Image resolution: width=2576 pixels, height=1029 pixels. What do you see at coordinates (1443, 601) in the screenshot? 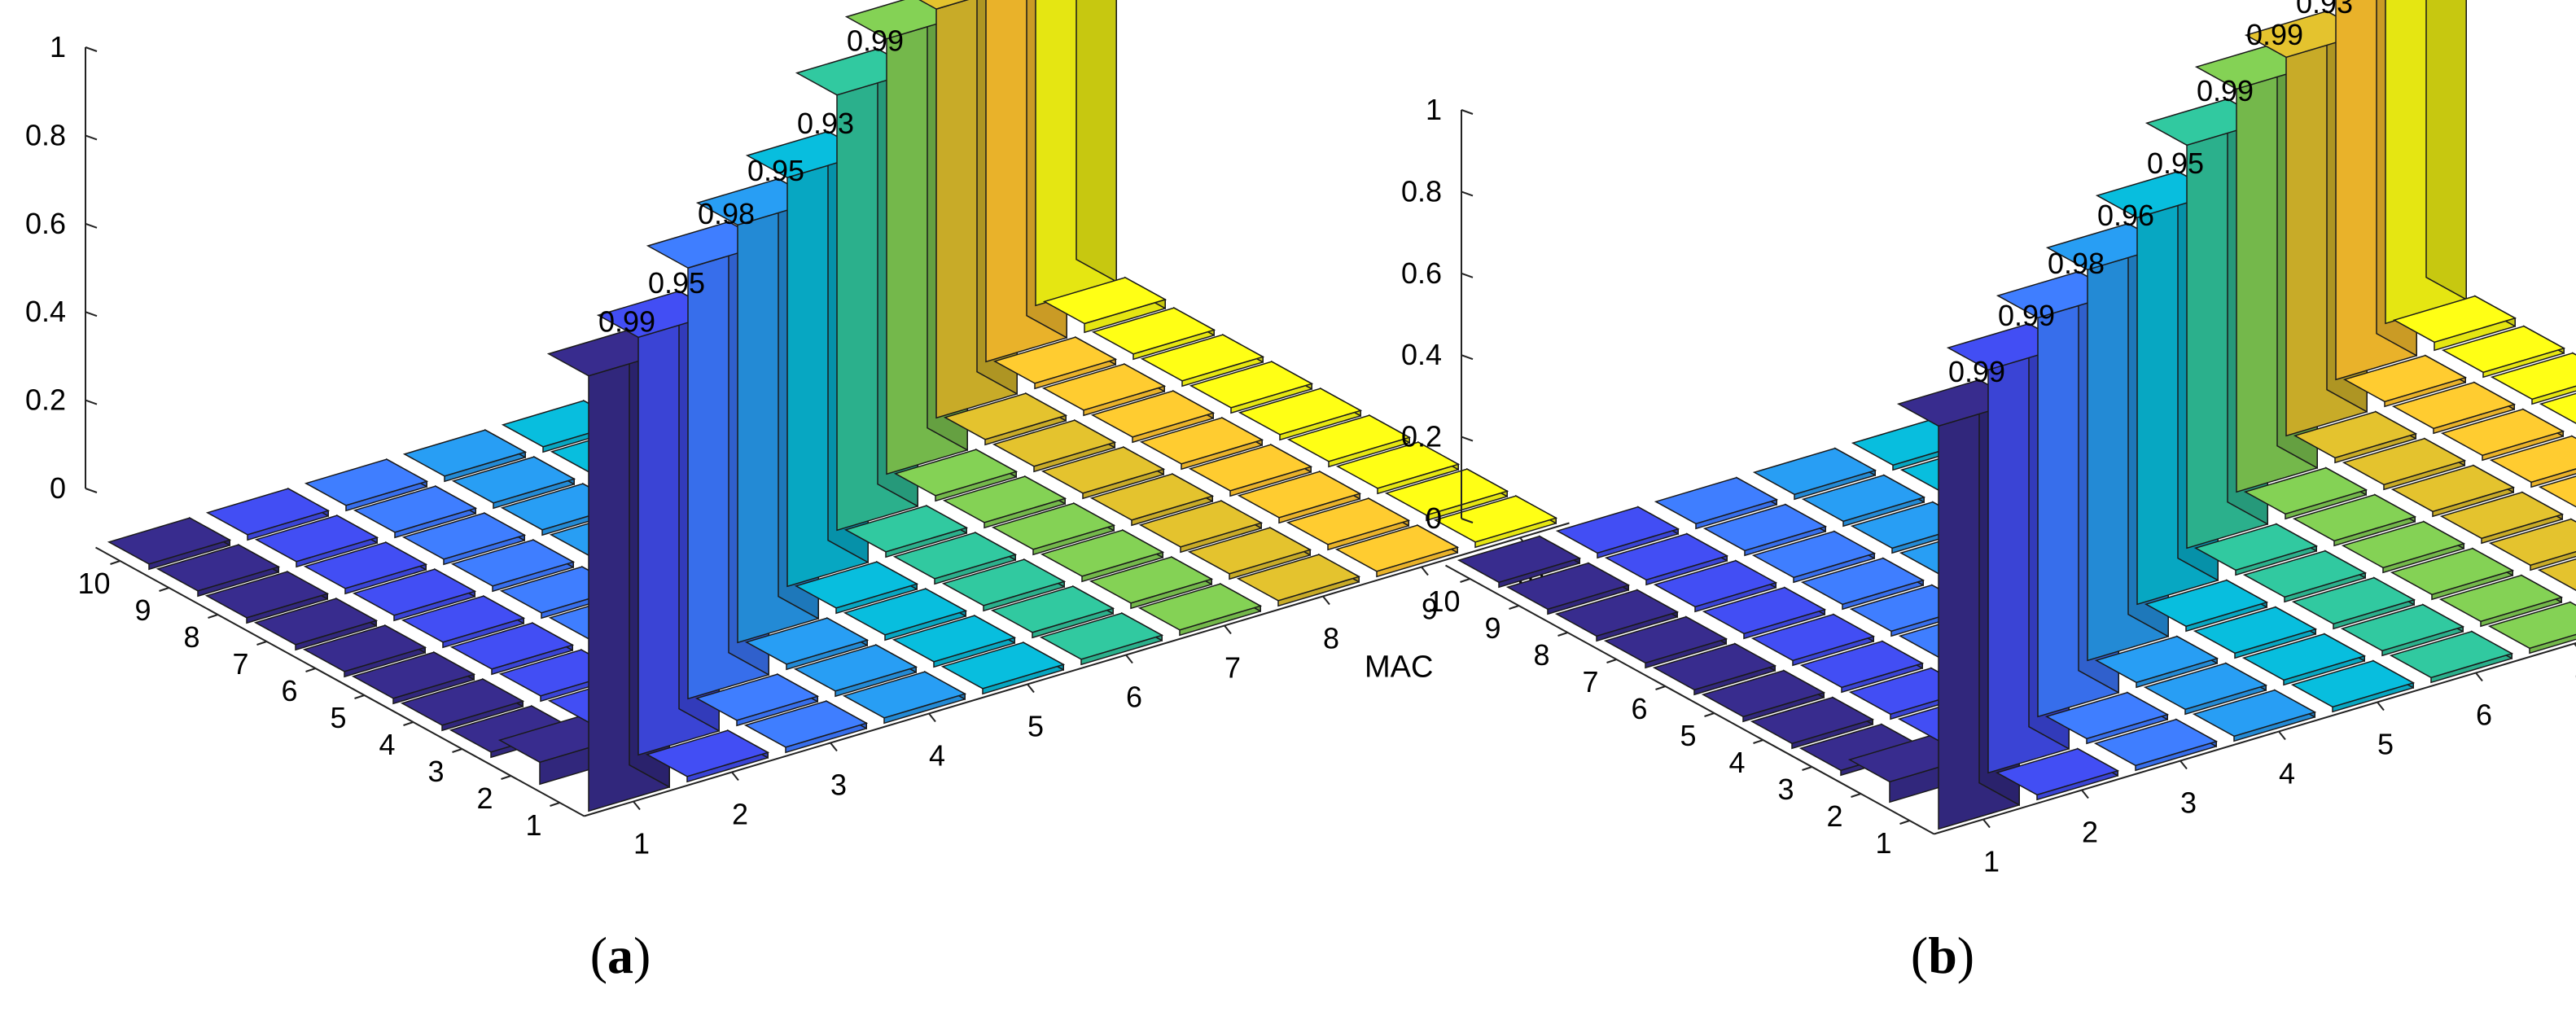
I see `y-tick-label: 10` at bounding box center [1443, 601].